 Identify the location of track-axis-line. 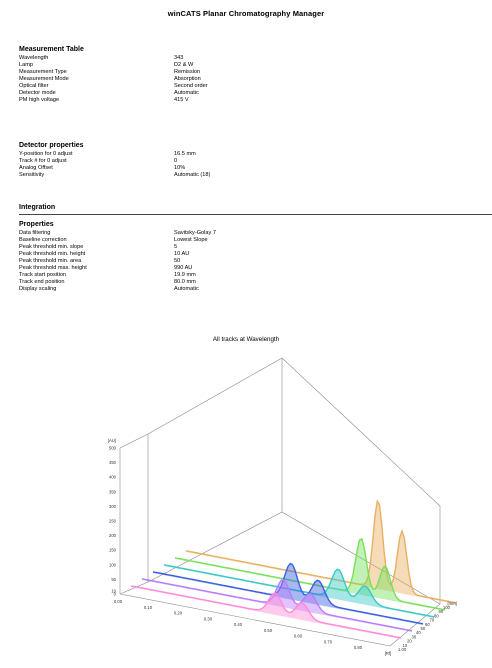
(415, 625).